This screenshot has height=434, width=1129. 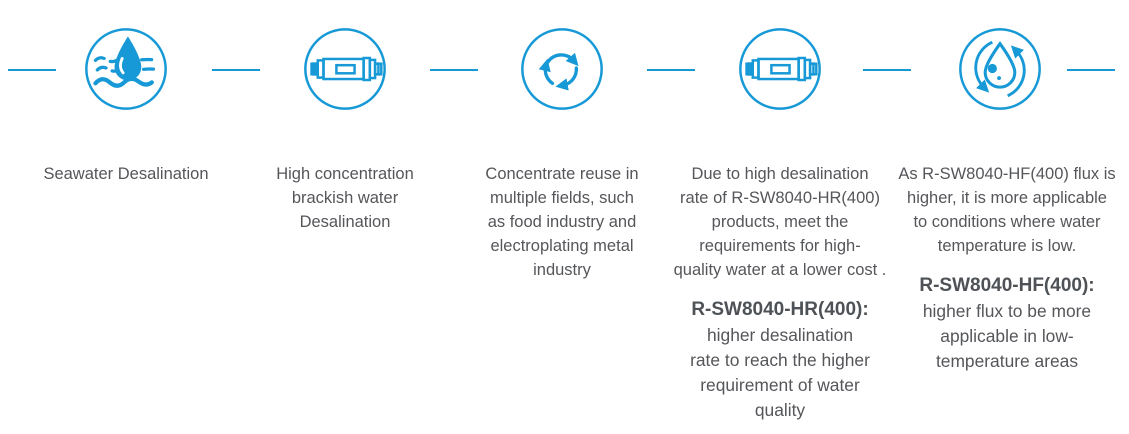 I want to click on step-column-seawater: Seawater Desalination, so click(x=126, y=93).